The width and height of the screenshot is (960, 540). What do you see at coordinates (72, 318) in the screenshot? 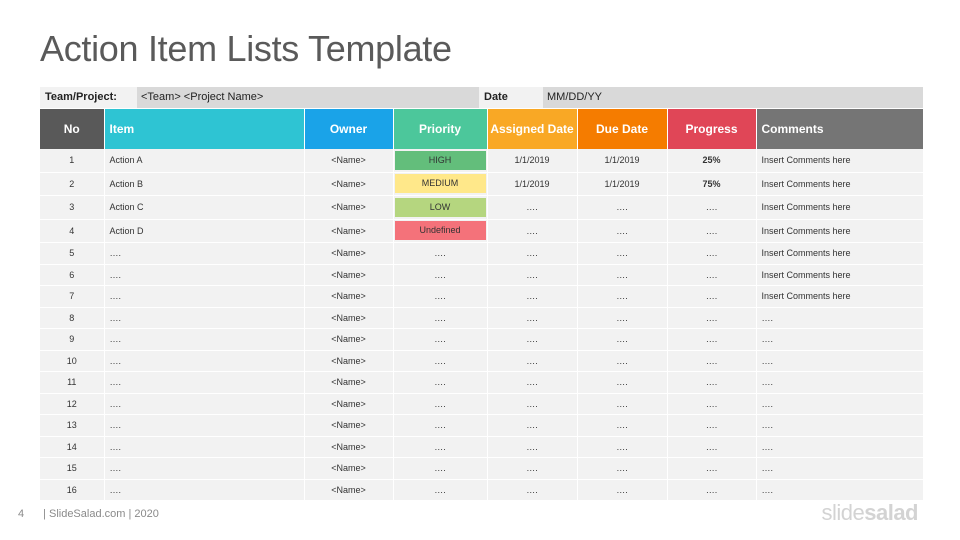
I see `cell-no: 8` at bounding box center [72, 318].